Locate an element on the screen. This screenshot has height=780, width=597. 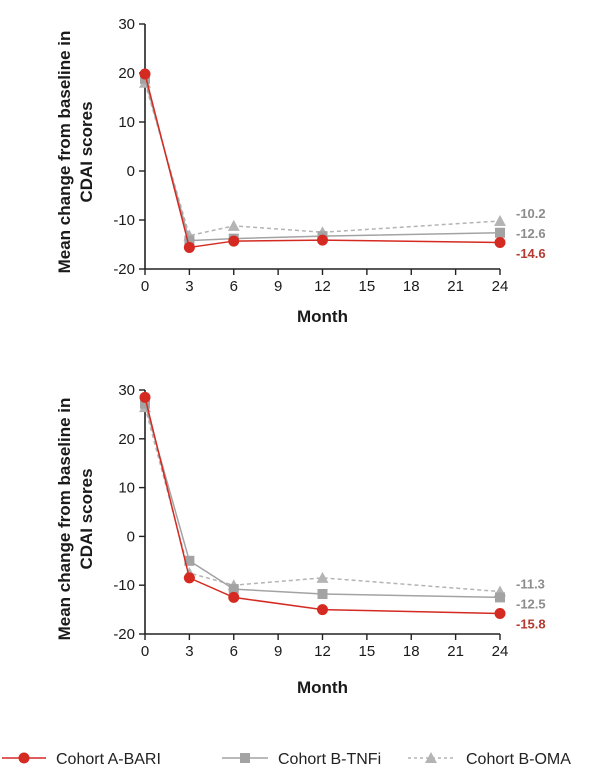
series-cohort-b-tnfi is located at coordinates (322, 159).